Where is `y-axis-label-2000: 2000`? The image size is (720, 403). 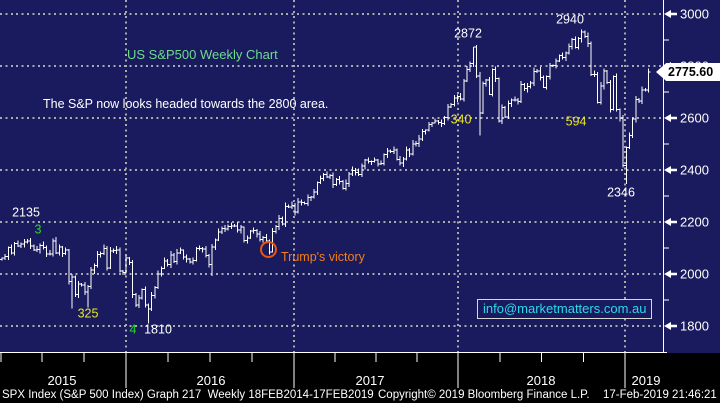
y-axis-label-2000: 2000 is located at coordinates (694, 274).